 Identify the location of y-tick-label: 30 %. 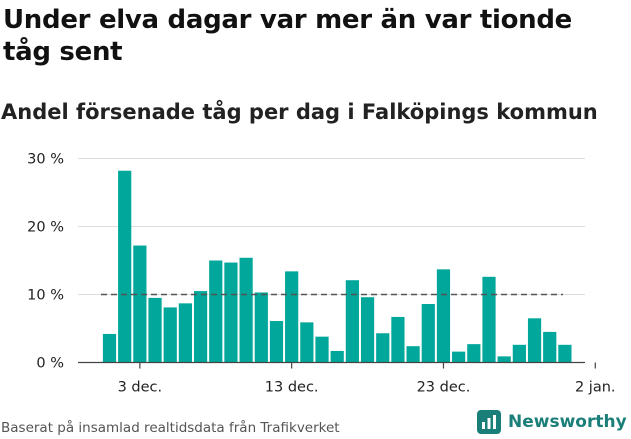
(45, 160).